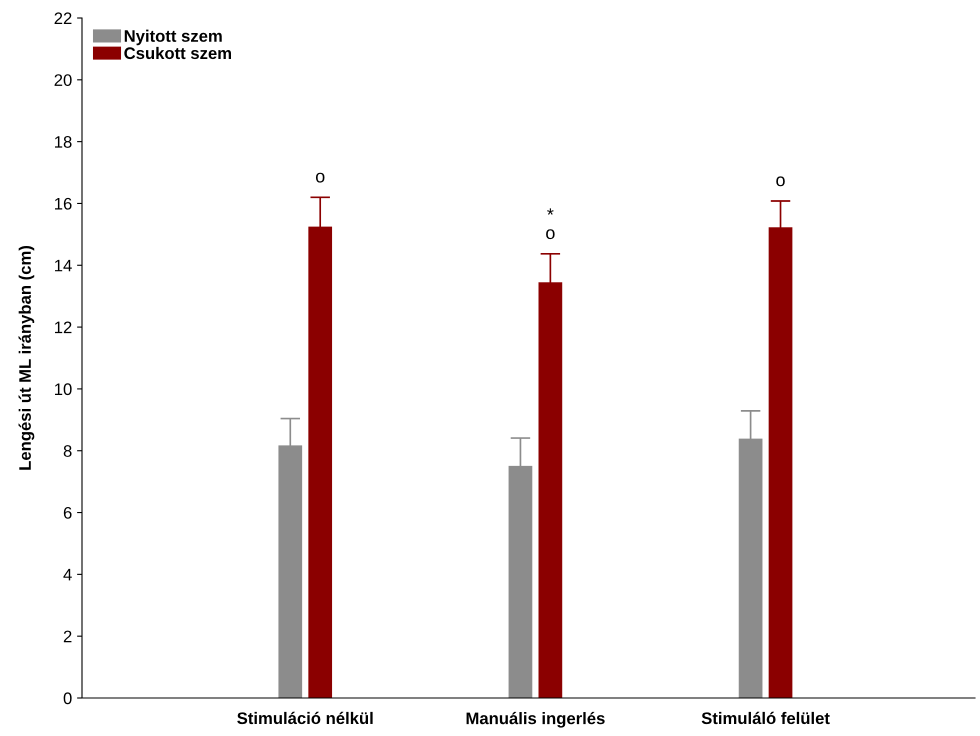 The width and height of the screenshot is (980, 736). I want to click on y-tick-label: 4, so click(67, 574).